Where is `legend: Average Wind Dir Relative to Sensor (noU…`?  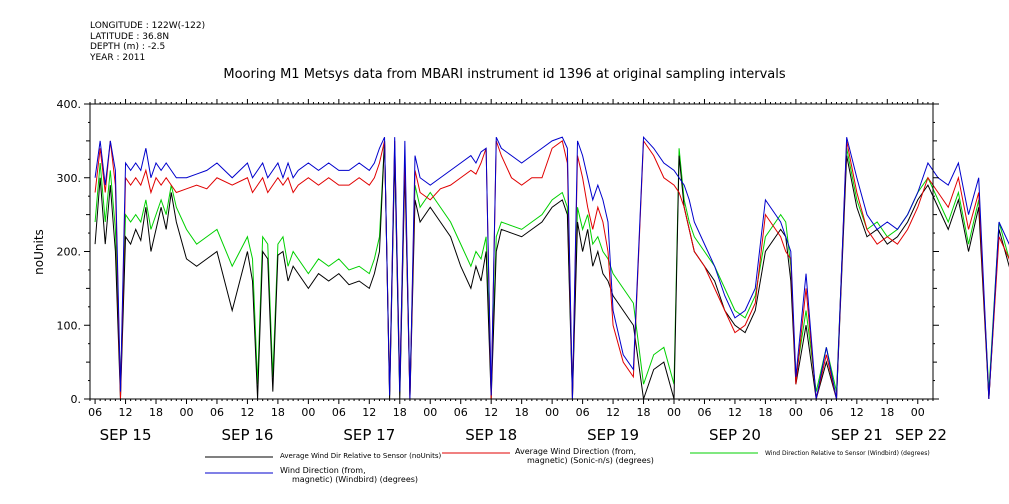 legend: Average Wind Dir Relative to Sensor (noU… is located at coordinates (567, 465).